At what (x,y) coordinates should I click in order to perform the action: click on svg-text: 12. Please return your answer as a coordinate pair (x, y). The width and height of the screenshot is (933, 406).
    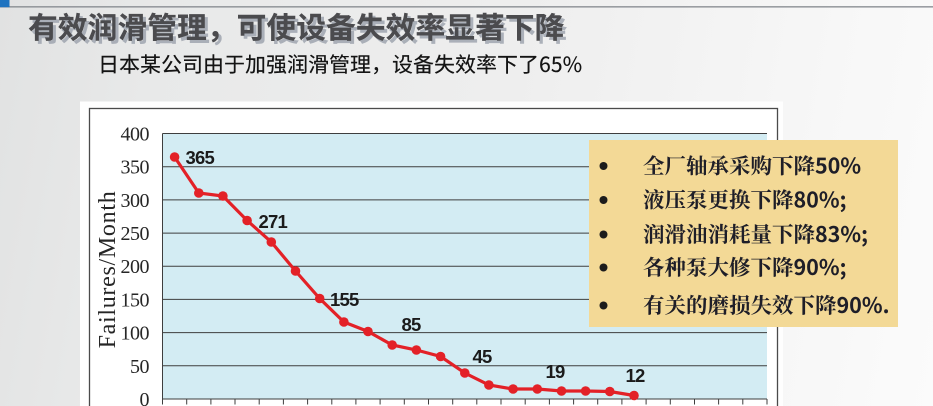
    Looking at the image, I should click on (635, 375).